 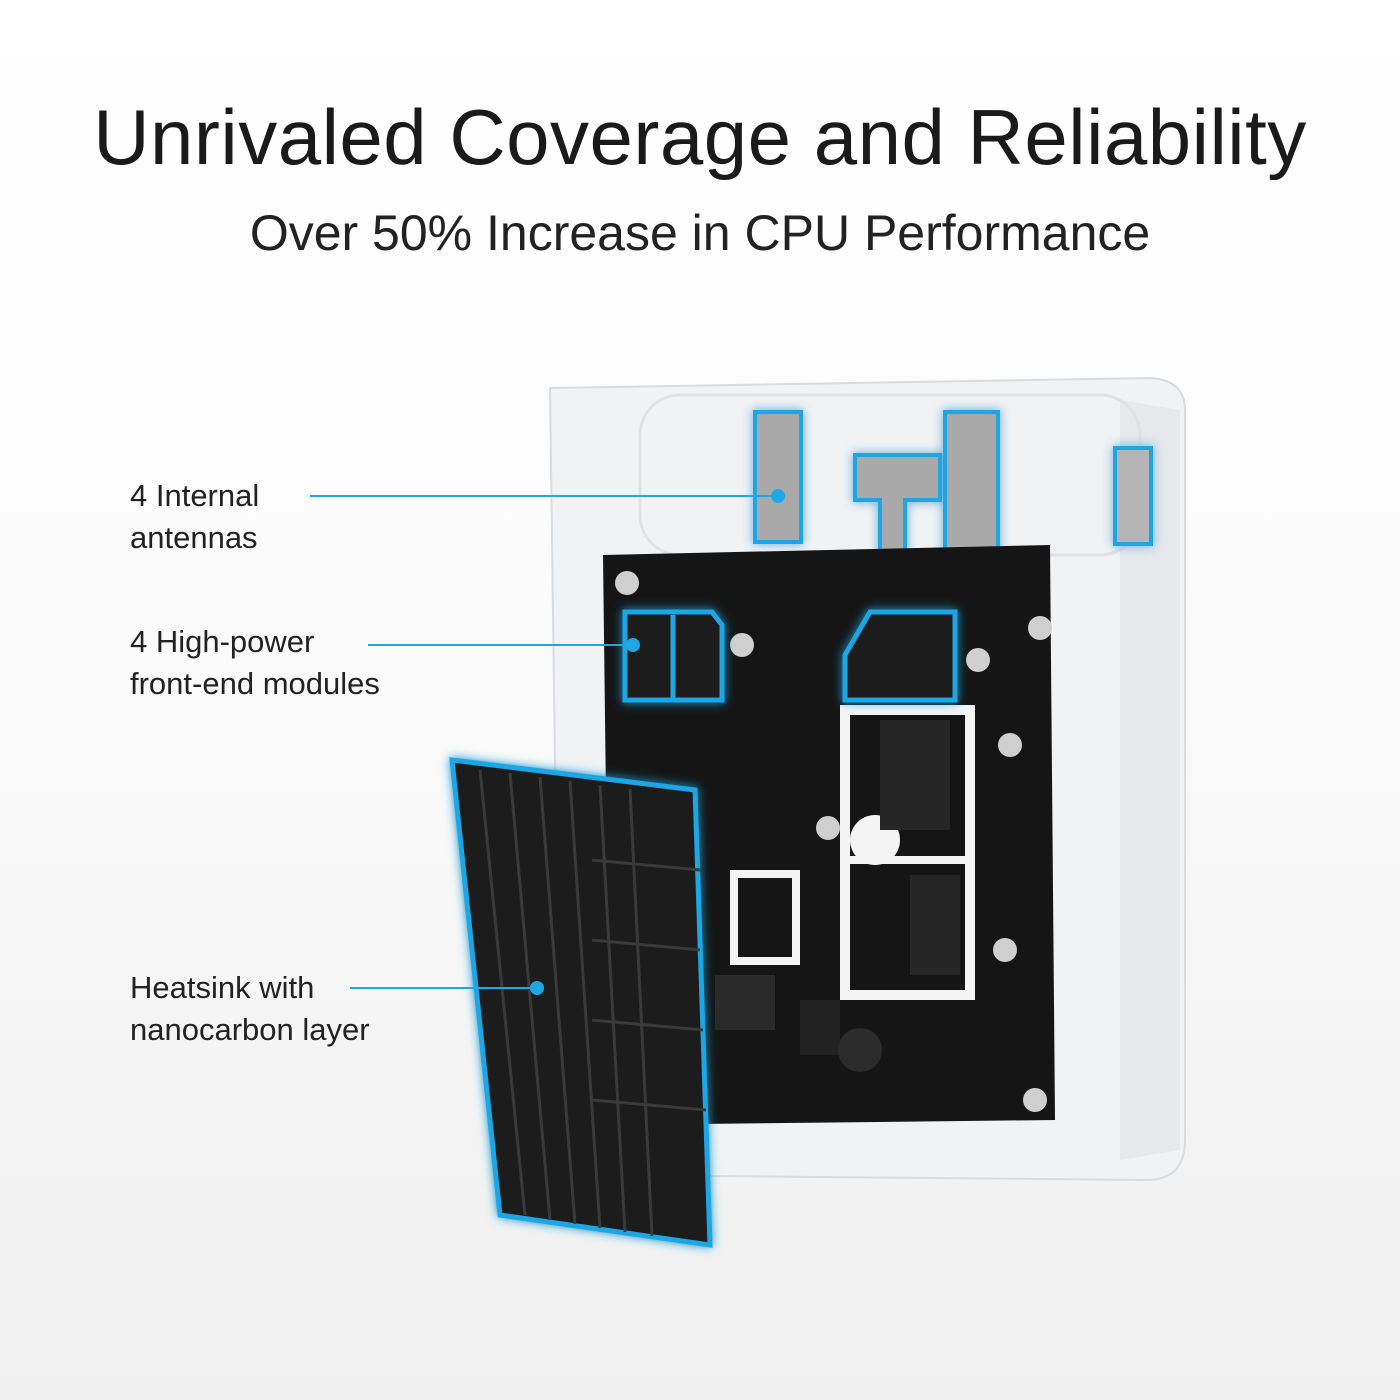 What do you see at coordinates (255, 663) in the screenshot?
I see `callout-modules: 4 High-power front-end modules` at bounding box center [255, 663].